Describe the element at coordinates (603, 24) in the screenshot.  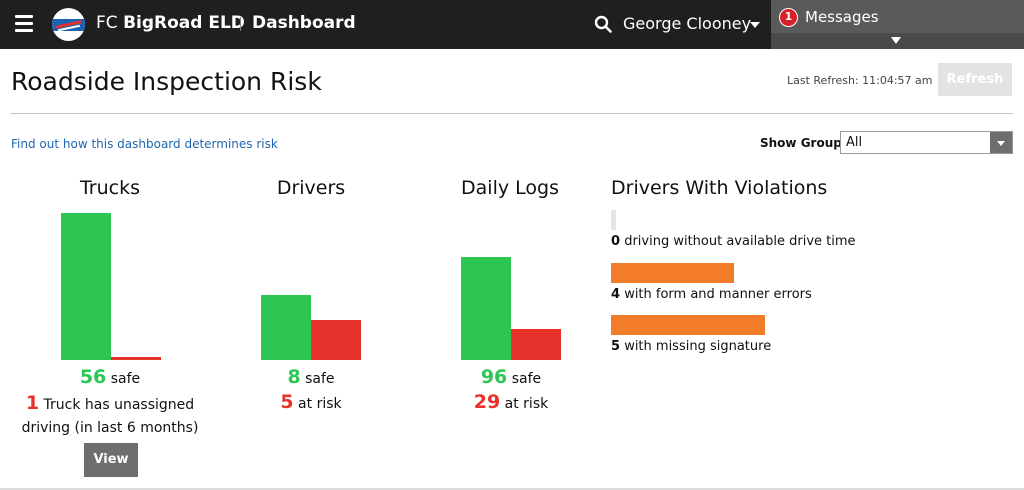
I see `search-icon` at that location.